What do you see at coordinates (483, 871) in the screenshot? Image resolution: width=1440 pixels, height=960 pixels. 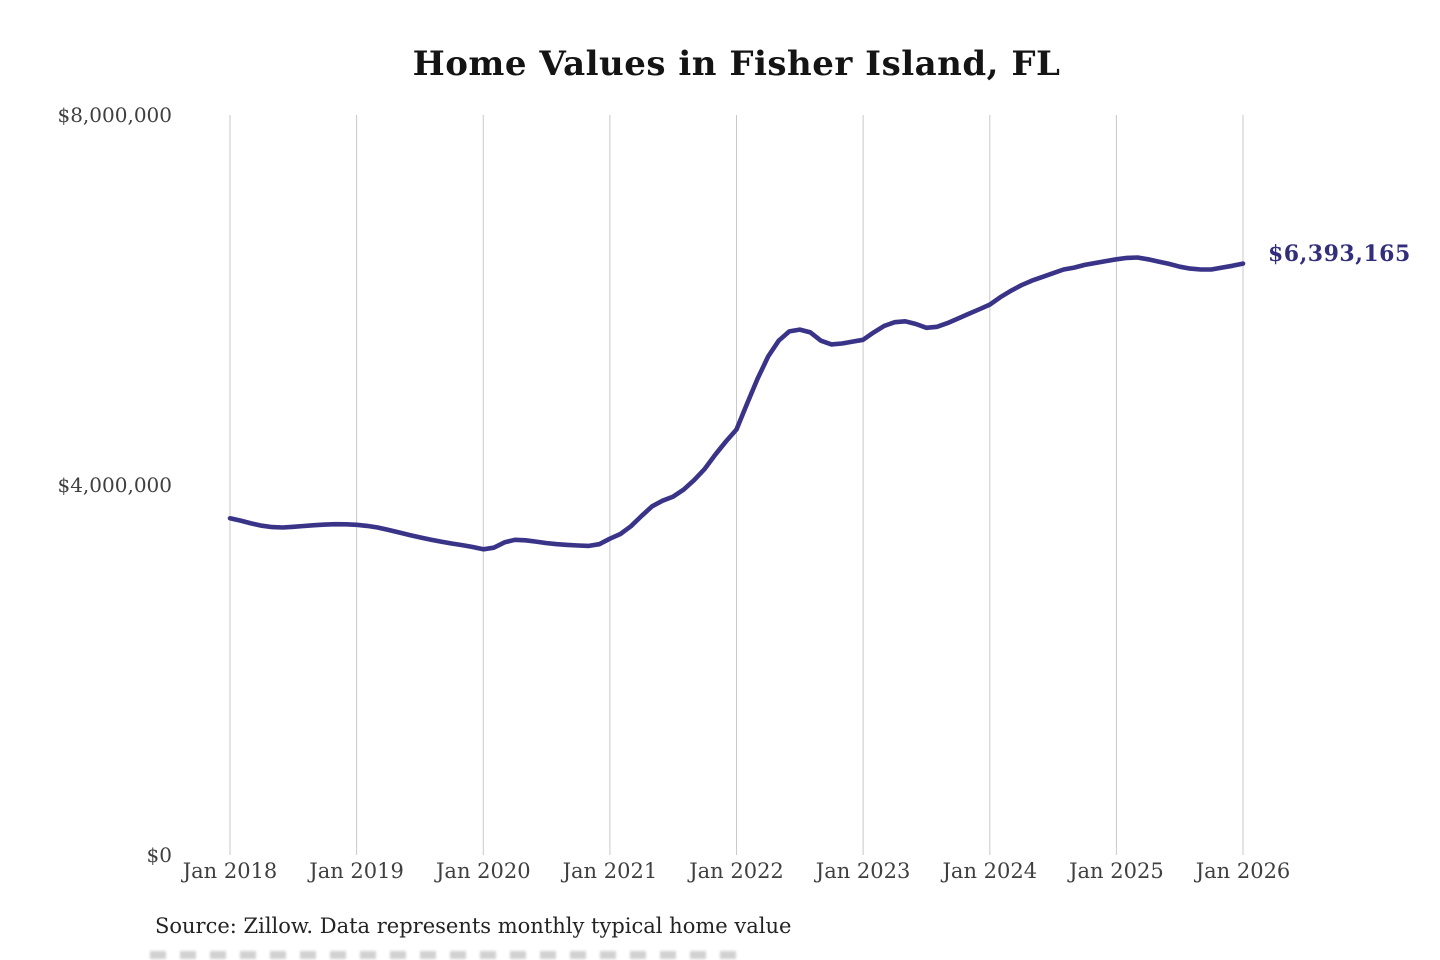 I see `x-axis-tick-label: Jan 2020` at bounding box center [483, 871].